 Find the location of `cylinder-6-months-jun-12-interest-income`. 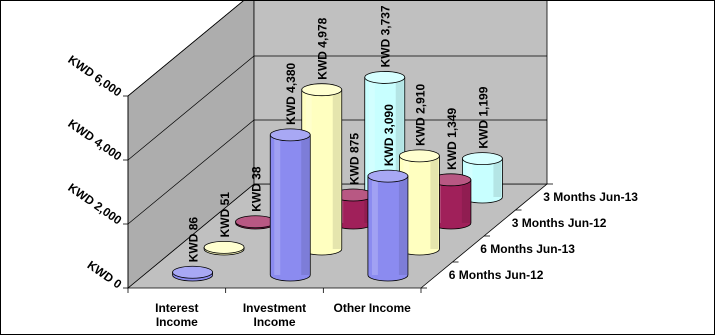

cylinder-6-months-jun-12-interest-income is located at coordinates (192, 273).